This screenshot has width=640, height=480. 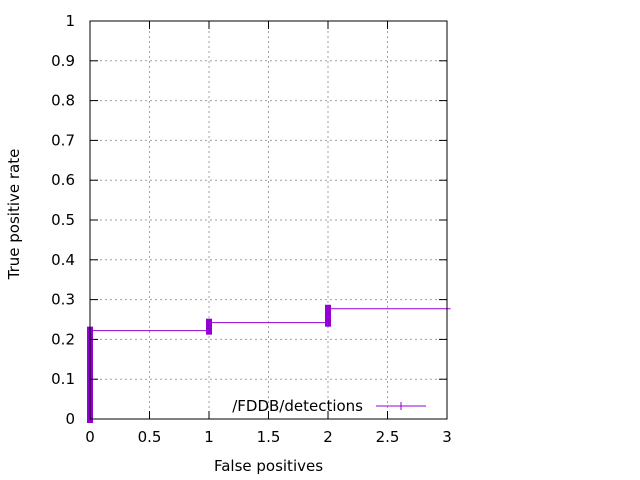 What do you see at coordinates (63, 379) in the screenshot?
I see `y-tick-label: 0.1` at bounding box center [63, 379].